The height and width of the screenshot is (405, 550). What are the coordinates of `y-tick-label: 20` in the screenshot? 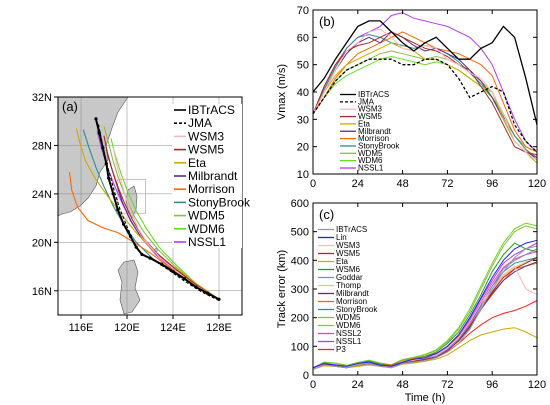 It's located at (303, 148).